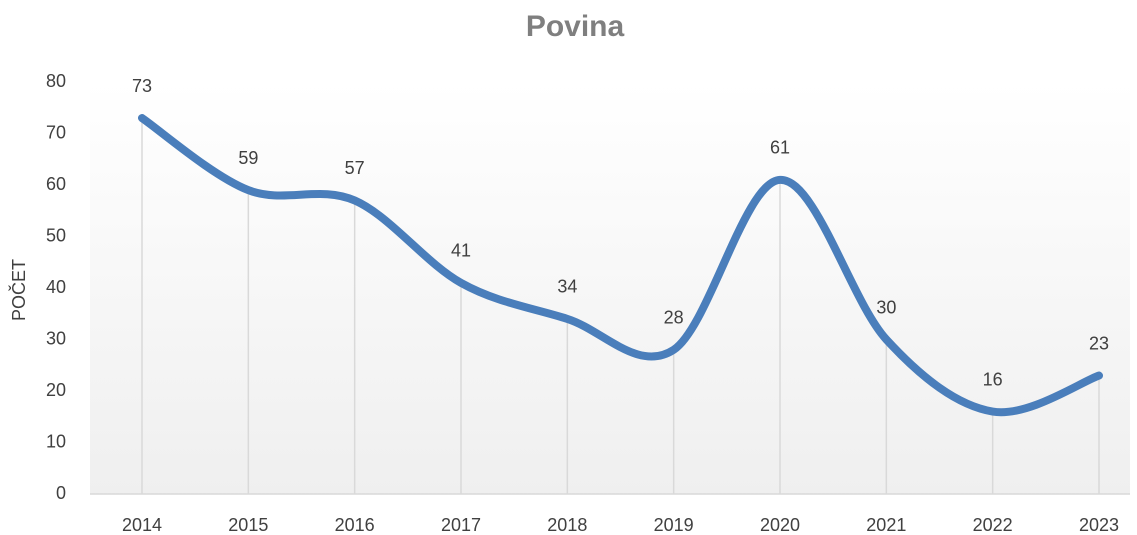 This screenshot has height=535, width=1137. What do you see at coordinates (461, 525) in the screenshot?
I see `x-tick-label: 2017` at bounding box center [461, 525].